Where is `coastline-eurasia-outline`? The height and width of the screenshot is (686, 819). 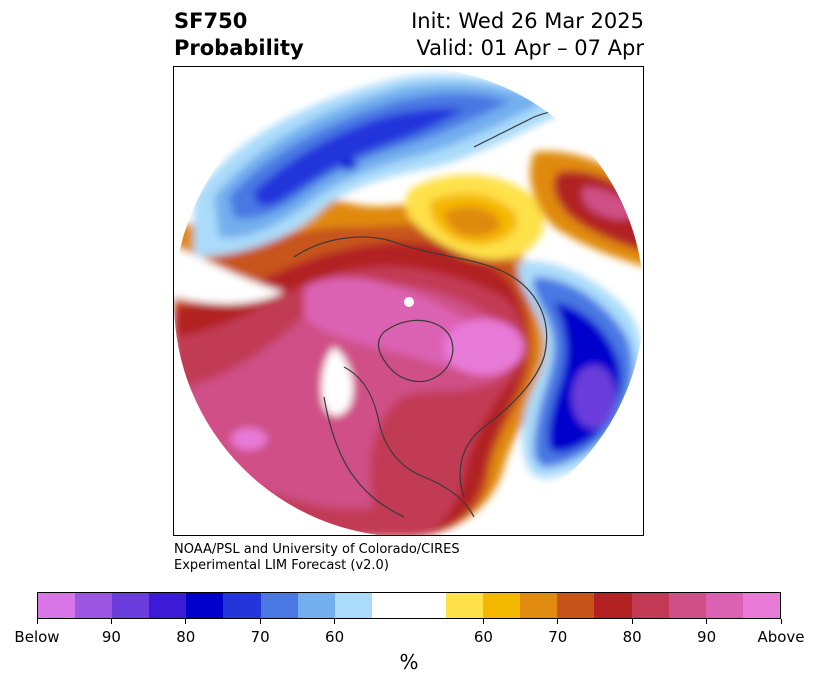 coastline-eurasia-outline is located at coordinates (420, 367).